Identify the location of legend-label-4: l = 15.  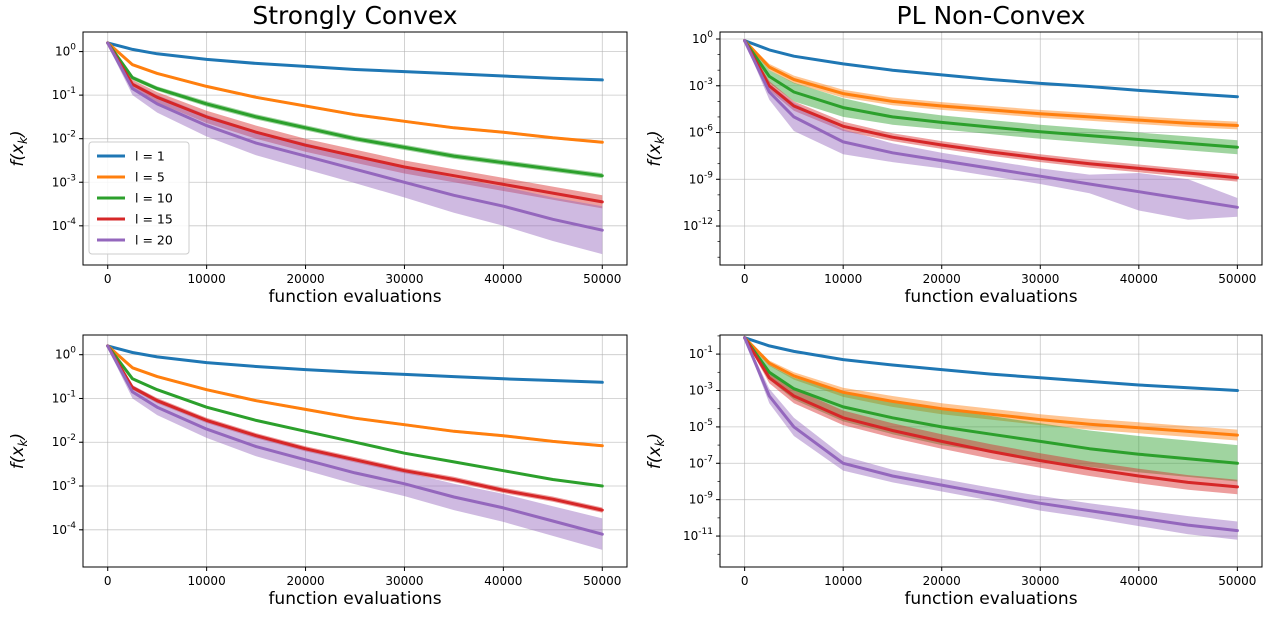
(154, 219).